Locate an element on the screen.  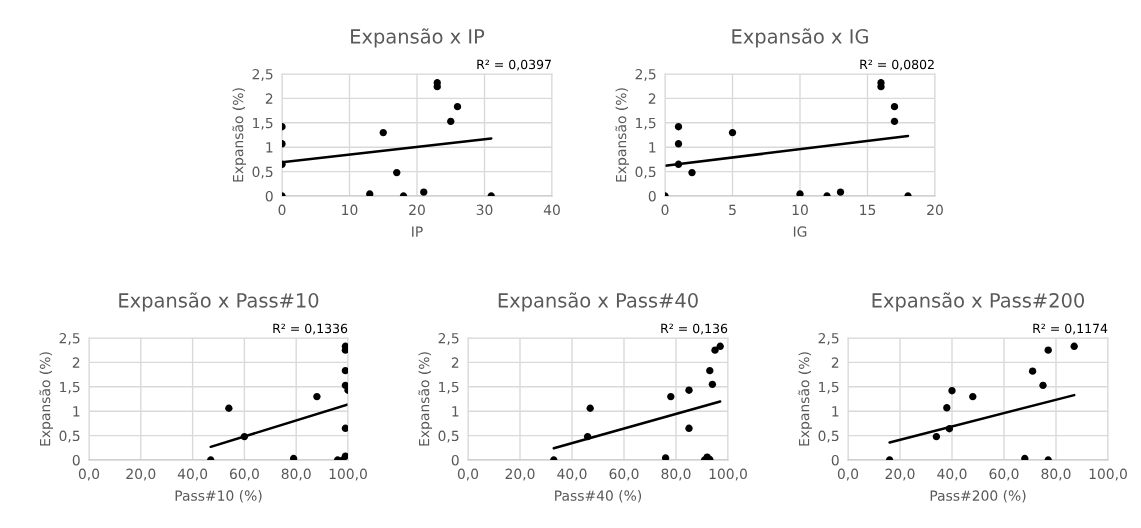
text: R² = 0,0397 is located at coordinates (514, 65).